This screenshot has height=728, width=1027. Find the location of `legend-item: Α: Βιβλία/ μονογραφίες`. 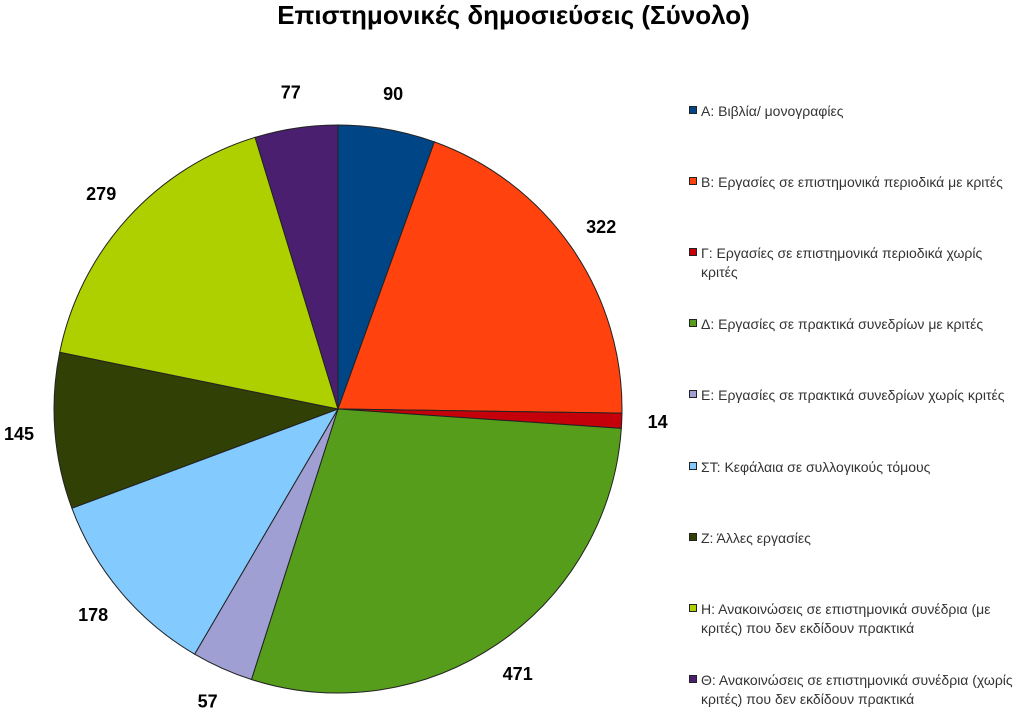

legend-item: Α: Βιβλία/ μονογραφίες is located at coordinates (855, 111).